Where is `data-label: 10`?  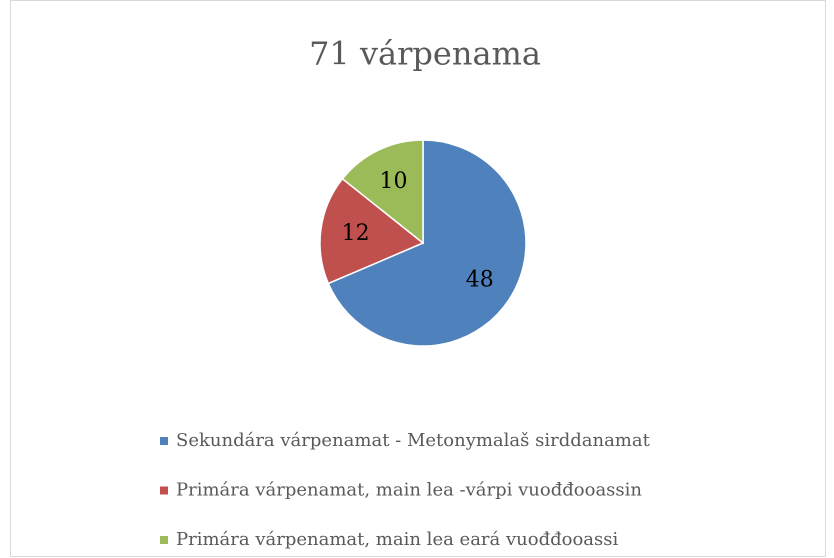 data-label: 10 is located at coordinates (394, 181).